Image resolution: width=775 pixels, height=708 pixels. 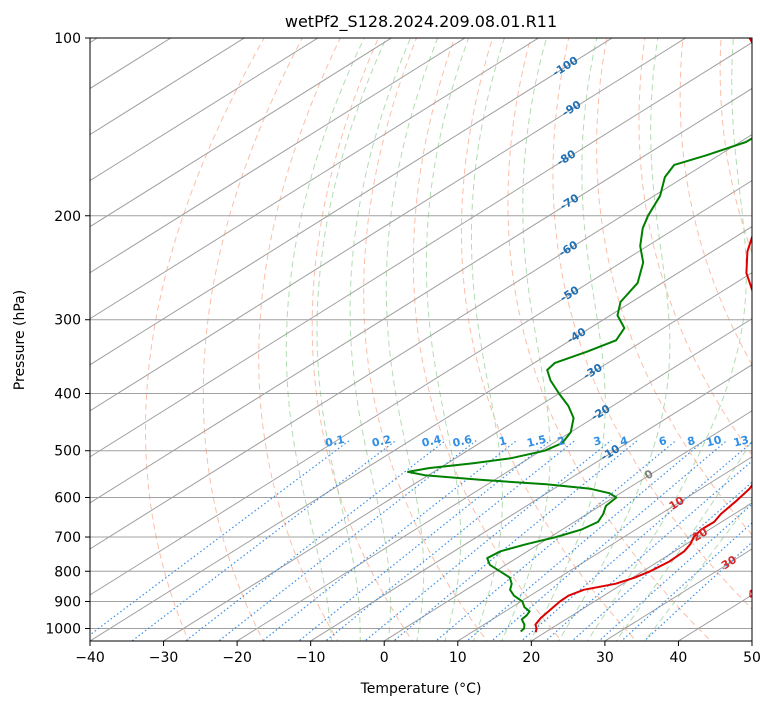 I want to click on y-tick-label: 700, so click(x=67, y=538).